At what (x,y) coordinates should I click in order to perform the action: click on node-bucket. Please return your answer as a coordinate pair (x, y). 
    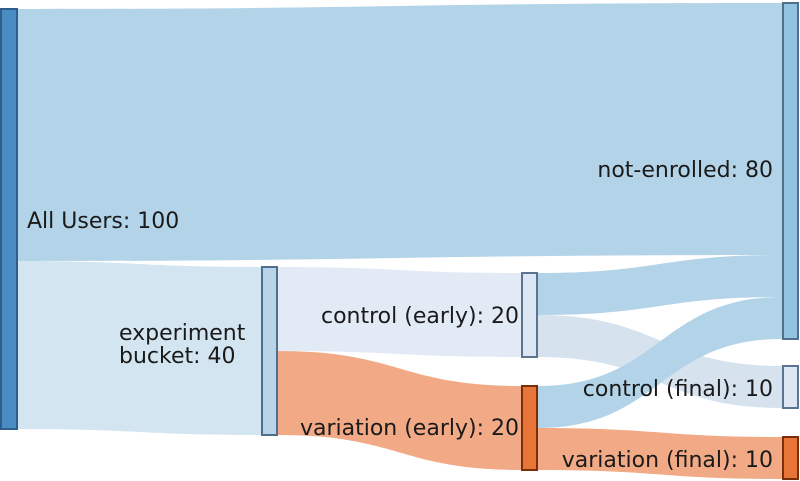
    Looking at the image, I should click on (269, 351).